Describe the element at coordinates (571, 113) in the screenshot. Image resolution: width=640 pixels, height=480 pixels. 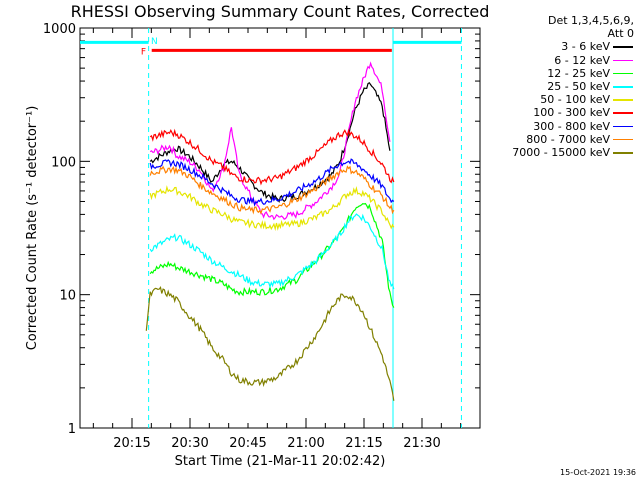
I see `legend-label: 100 - 300 keV` at that location.